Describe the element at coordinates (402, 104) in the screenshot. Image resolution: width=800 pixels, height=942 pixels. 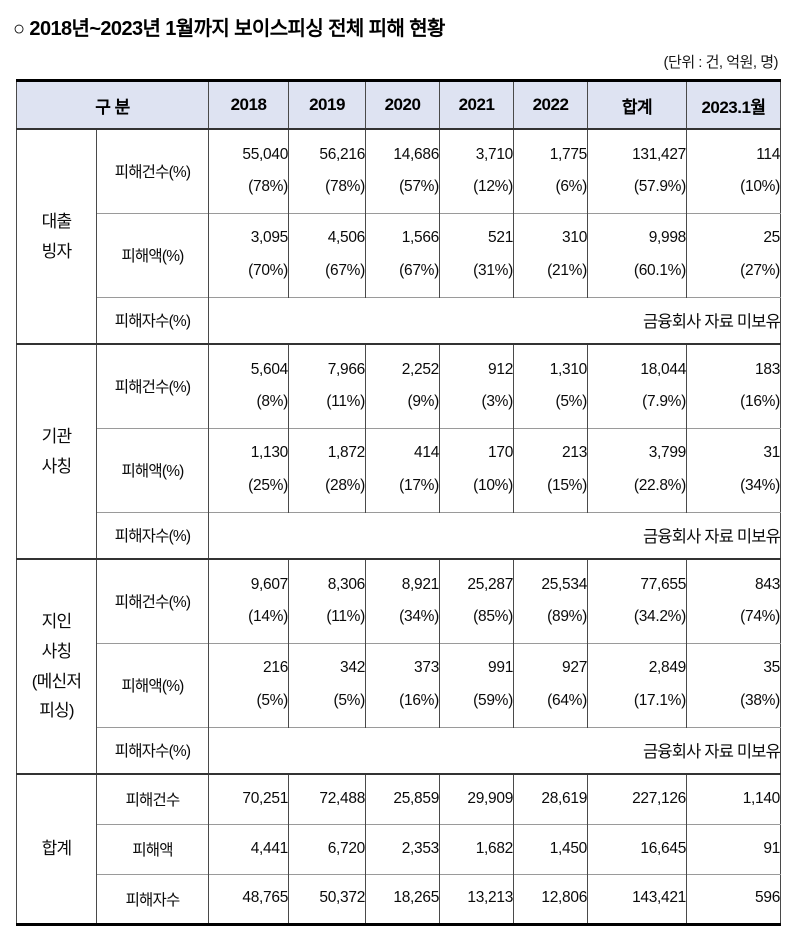
I see `header-col-3: 2020` at that location.